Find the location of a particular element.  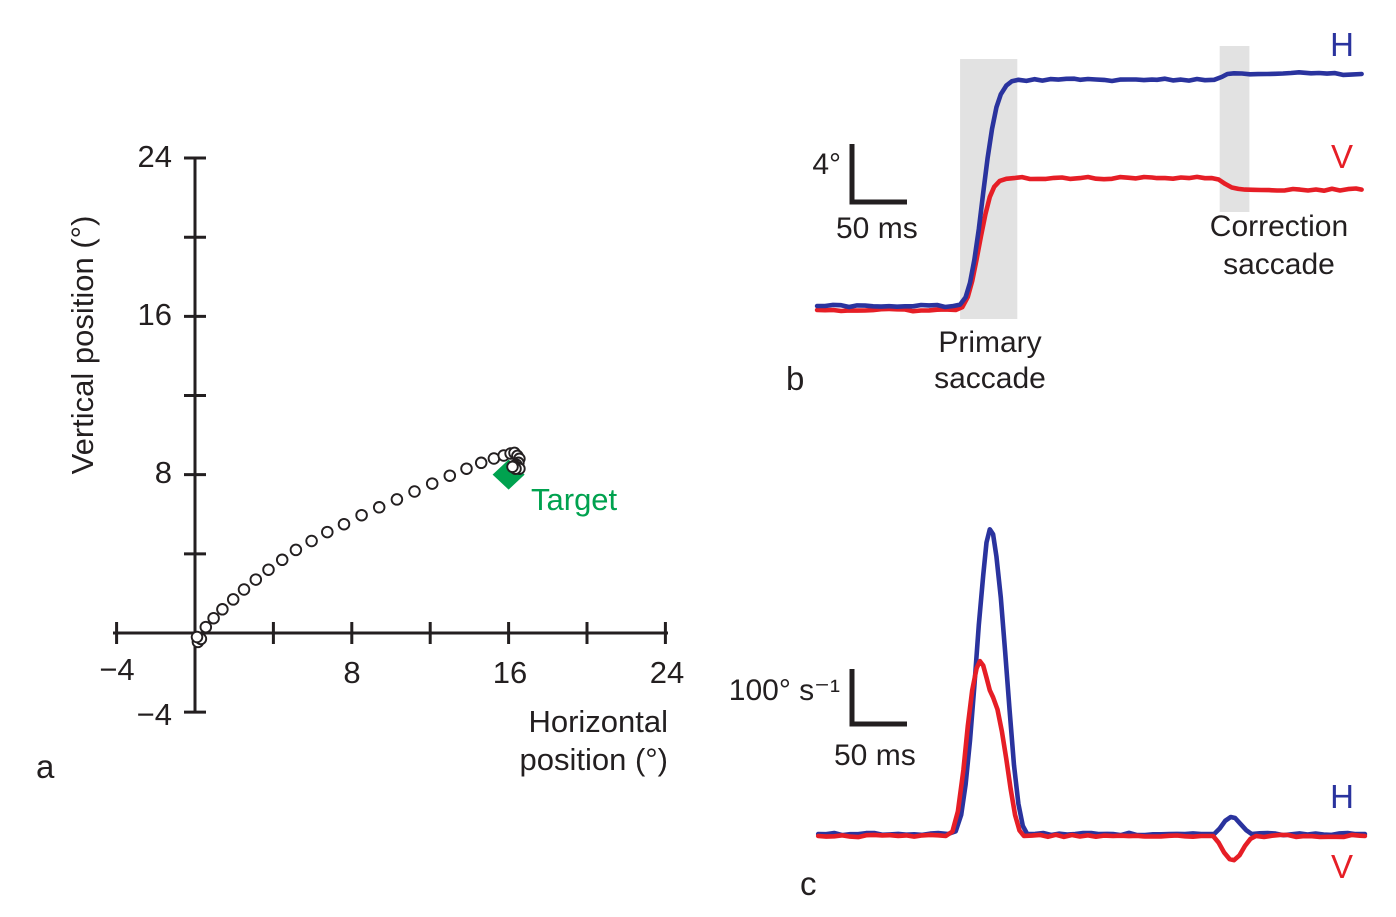

b-scale-bars is located at coordinates (878, 174).